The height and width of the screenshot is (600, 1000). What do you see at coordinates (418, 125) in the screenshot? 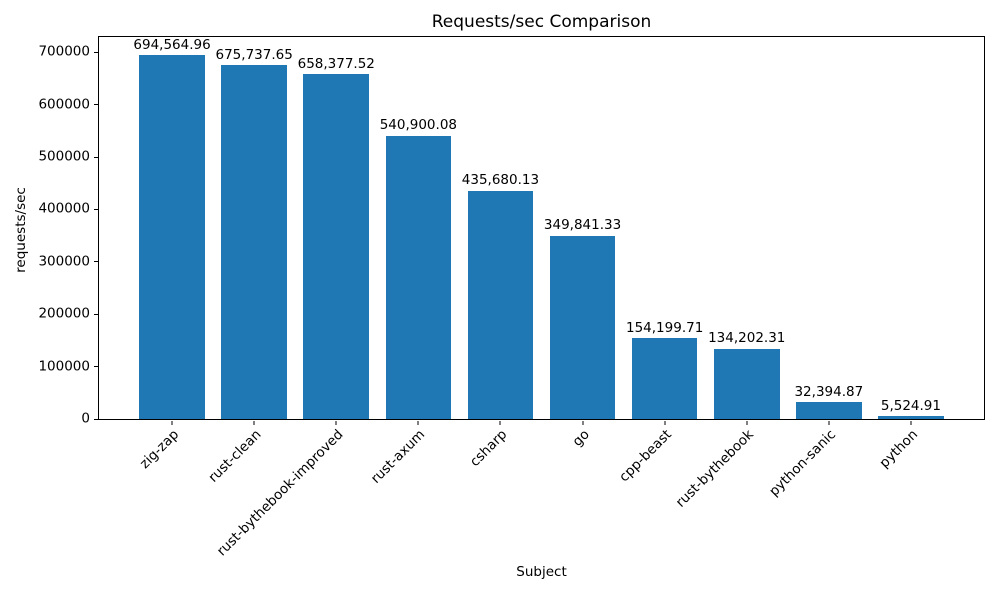
I see `bar-value-label: 540,900.08` at bounding box center [418, 125].